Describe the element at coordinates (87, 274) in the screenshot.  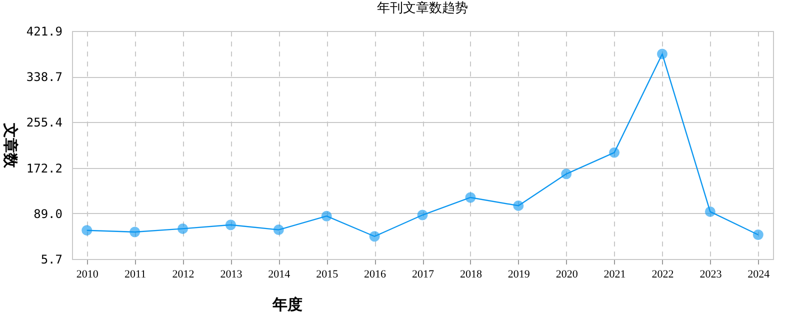
I see `x-tick-label: 2010` at that location.